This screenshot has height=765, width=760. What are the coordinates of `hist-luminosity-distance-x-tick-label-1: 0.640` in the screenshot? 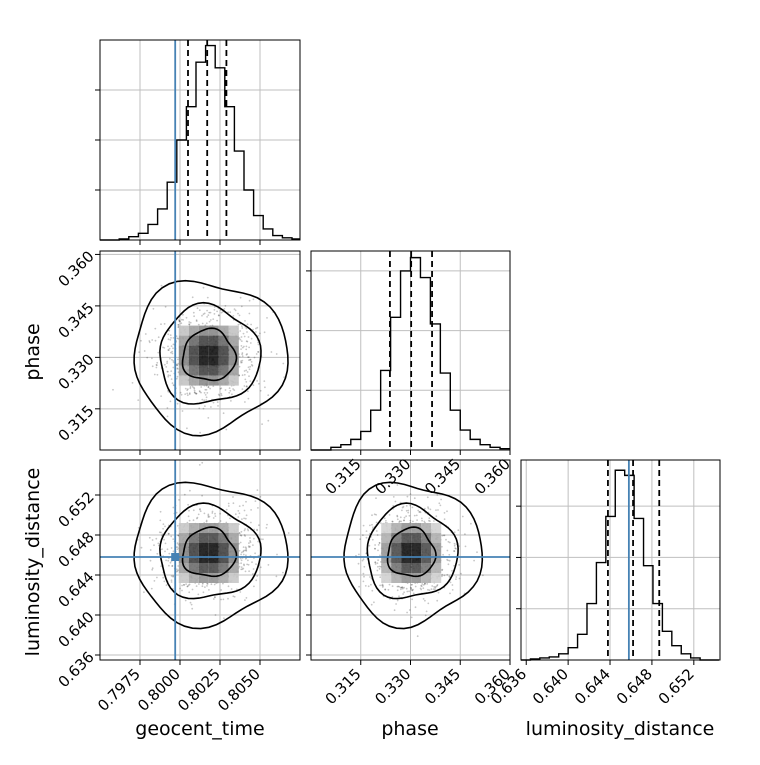 It's located at (550, 686).